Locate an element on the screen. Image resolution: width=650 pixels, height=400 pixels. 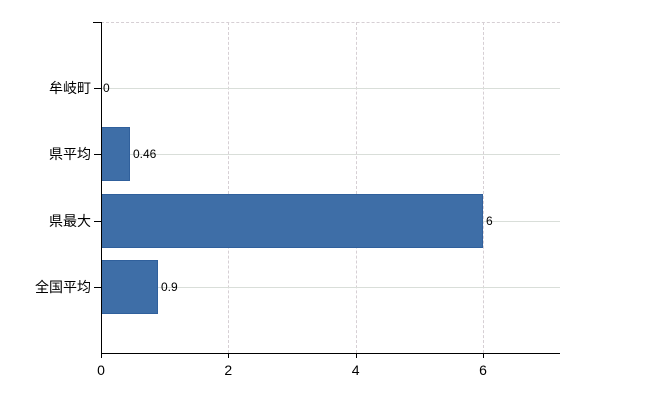
x-tick-label: 4 is located at coordinates (355, 370).